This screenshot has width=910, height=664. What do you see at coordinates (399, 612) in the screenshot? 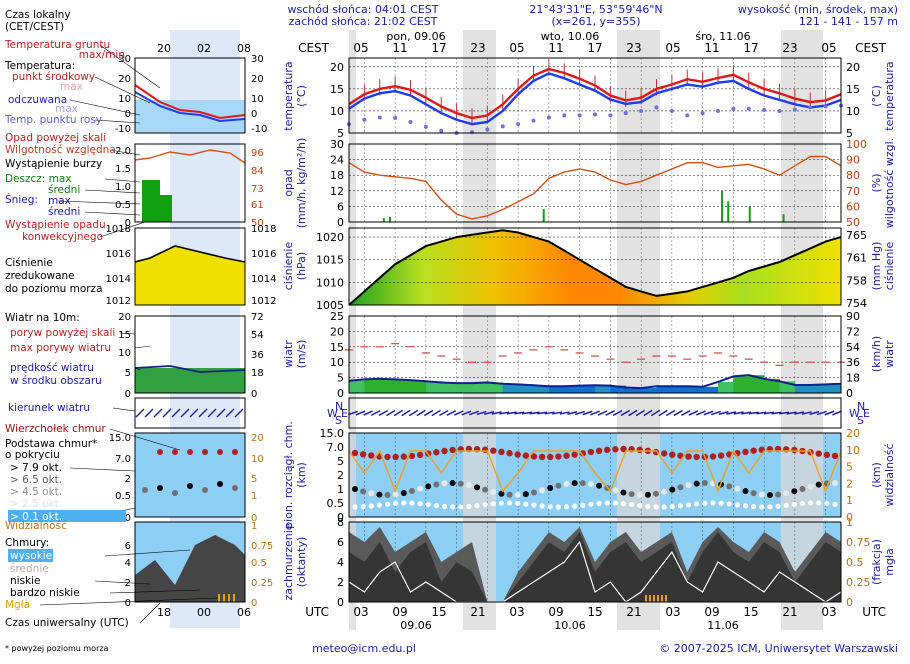
I see `utc-tick: 09` at bounding box center [399, 612].